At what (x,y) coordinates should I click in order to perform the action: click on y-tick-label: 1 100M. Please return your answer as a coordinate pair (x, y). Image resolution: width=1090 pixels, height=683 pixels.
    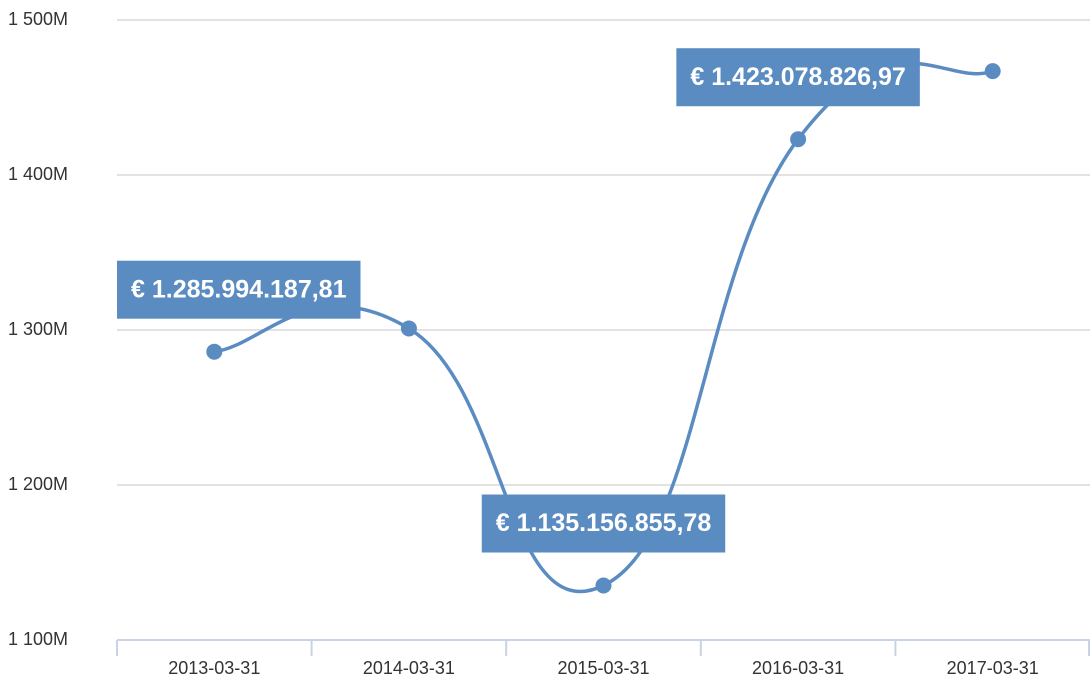
    Looking at the image, I should click on (38, 639).